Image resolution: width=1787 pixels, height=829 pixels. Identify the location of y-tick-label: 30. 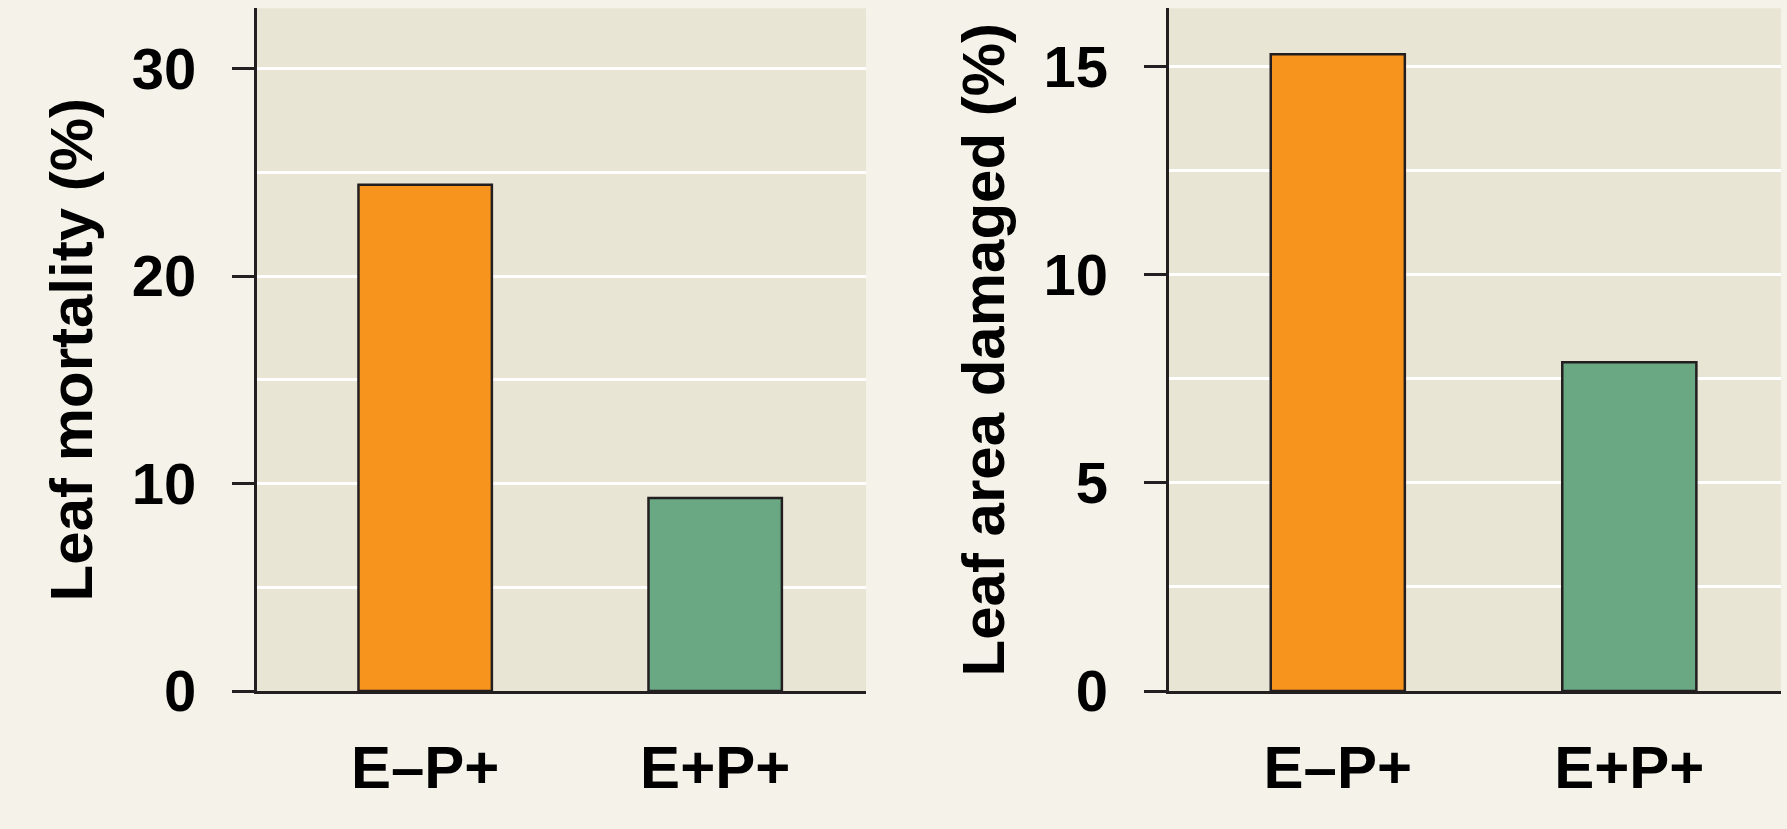
(164, 68).